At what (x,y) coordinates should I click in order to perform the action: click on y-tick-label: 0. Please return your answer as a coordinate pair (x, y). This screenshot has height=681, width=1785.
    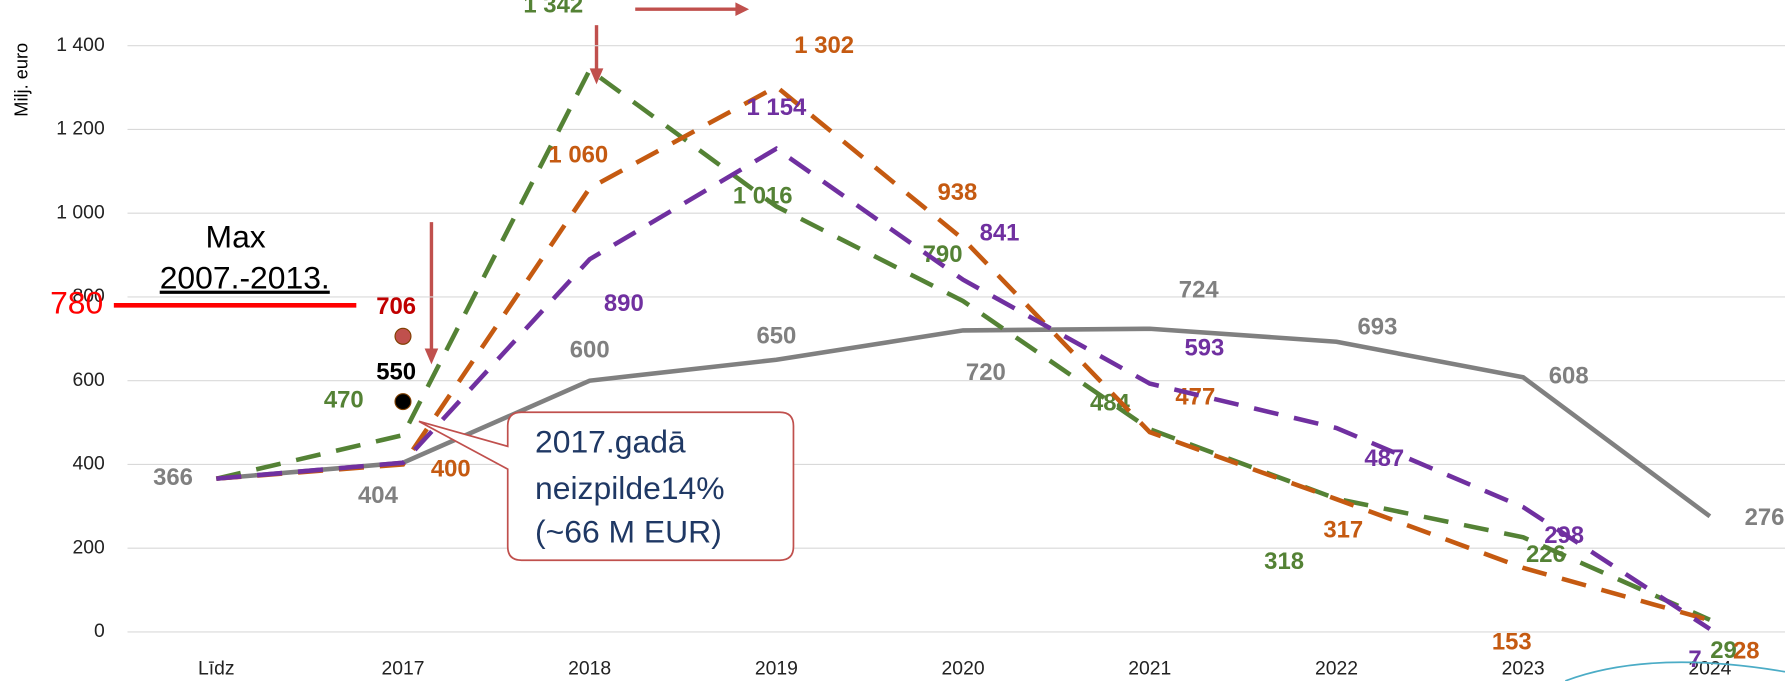
    Looking at the image, I should click on (99, 631).